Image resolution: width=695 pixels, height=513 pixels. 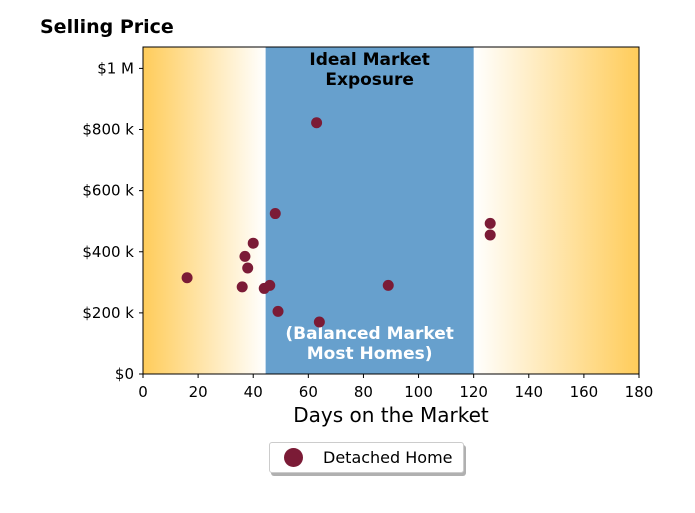 I want to click on x-tick-label: 140, so click(x=528, y=392).